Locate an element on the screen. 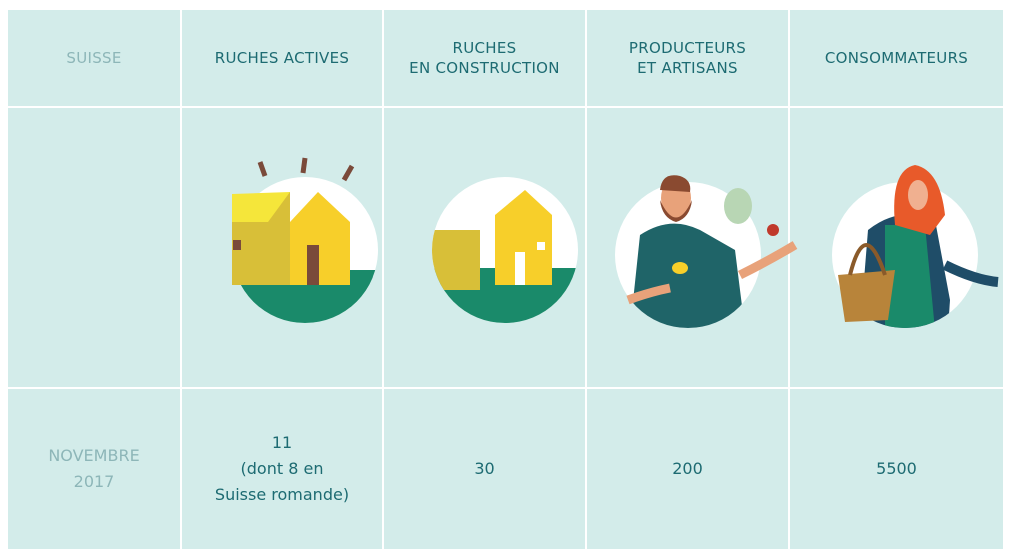 Image resolution: width=1012 pixels, height=554 pixels. cell-text: RUCHES ACTIVES is located at coordinates (282, 58).